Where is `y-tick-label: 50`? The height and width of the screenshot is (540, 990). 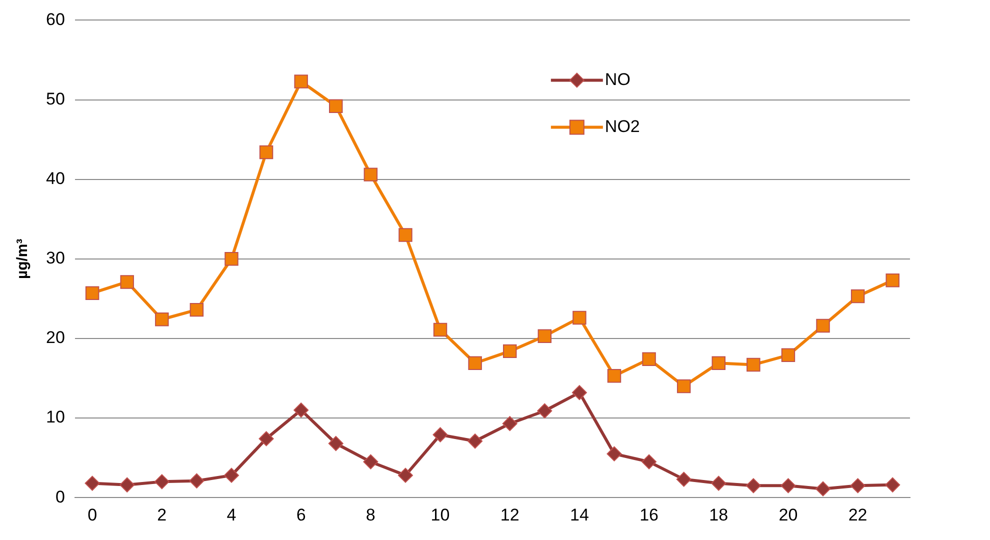 y-tick-label: 50 is located at coordinates (55, 98).